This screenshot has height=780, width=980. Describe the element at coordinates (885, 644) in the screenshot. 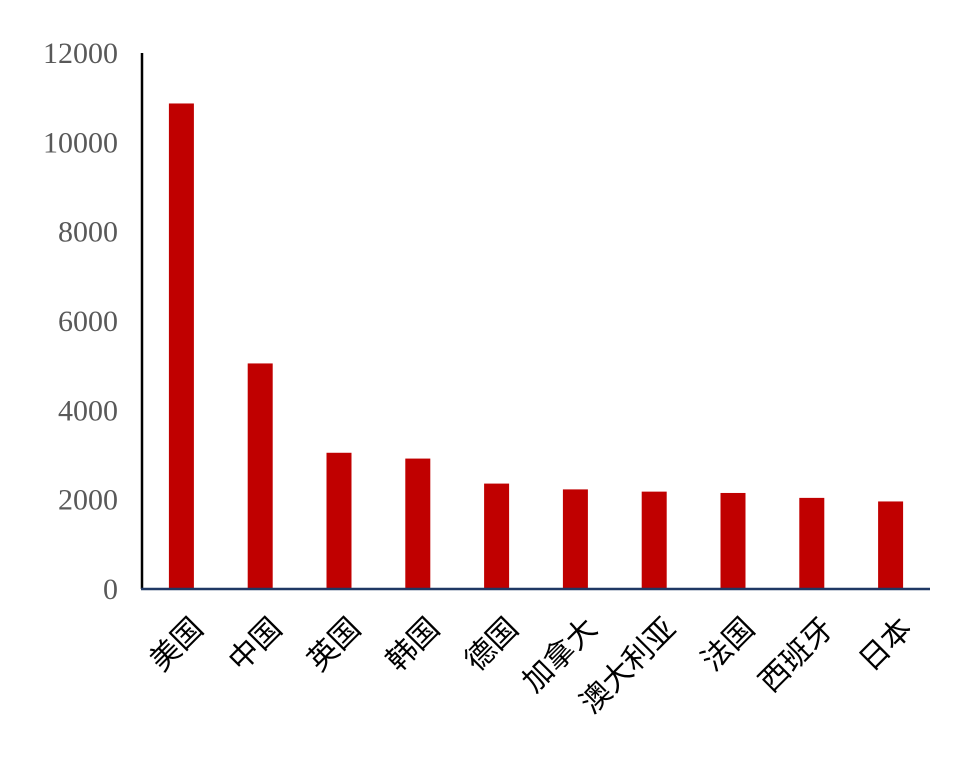

I see `x-category-label: 日本` at that location.